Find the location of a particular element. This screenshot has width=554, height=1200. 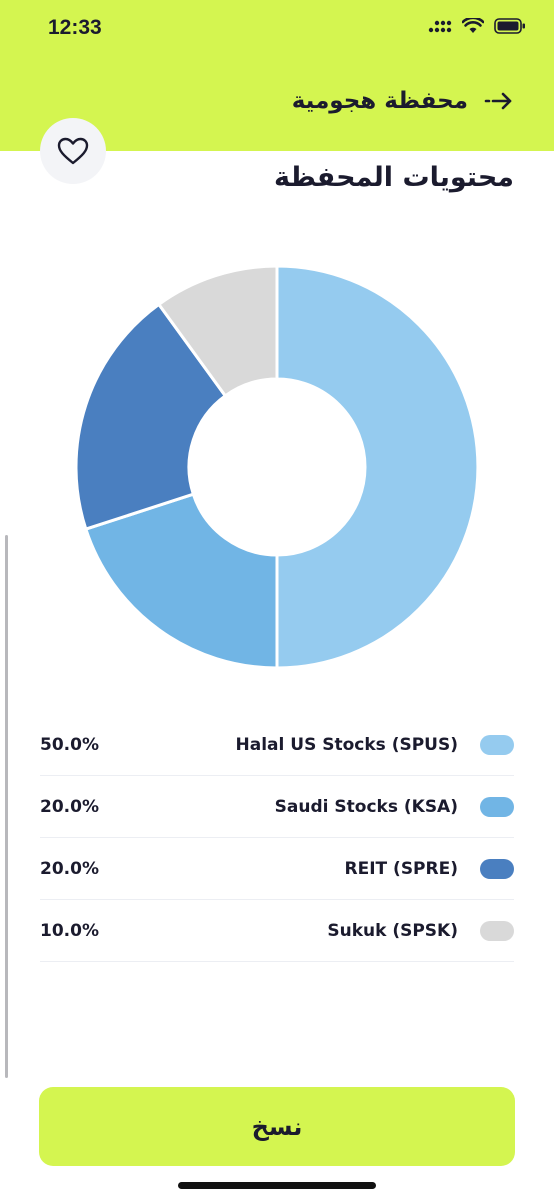

legend-name: Saudi Stocks (KSA) is located at coordinates (366, 806).